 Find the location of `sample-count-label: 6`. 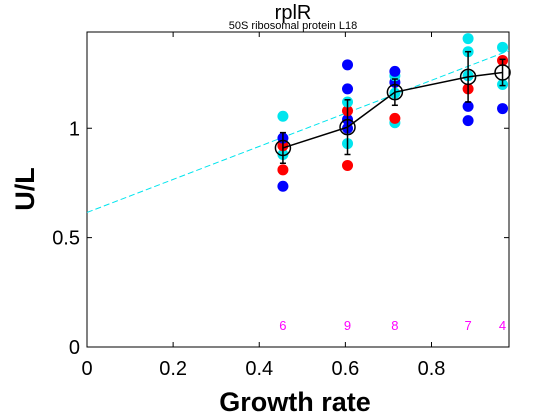

sample-count-label: 6 is located at coordinates (282, 325).